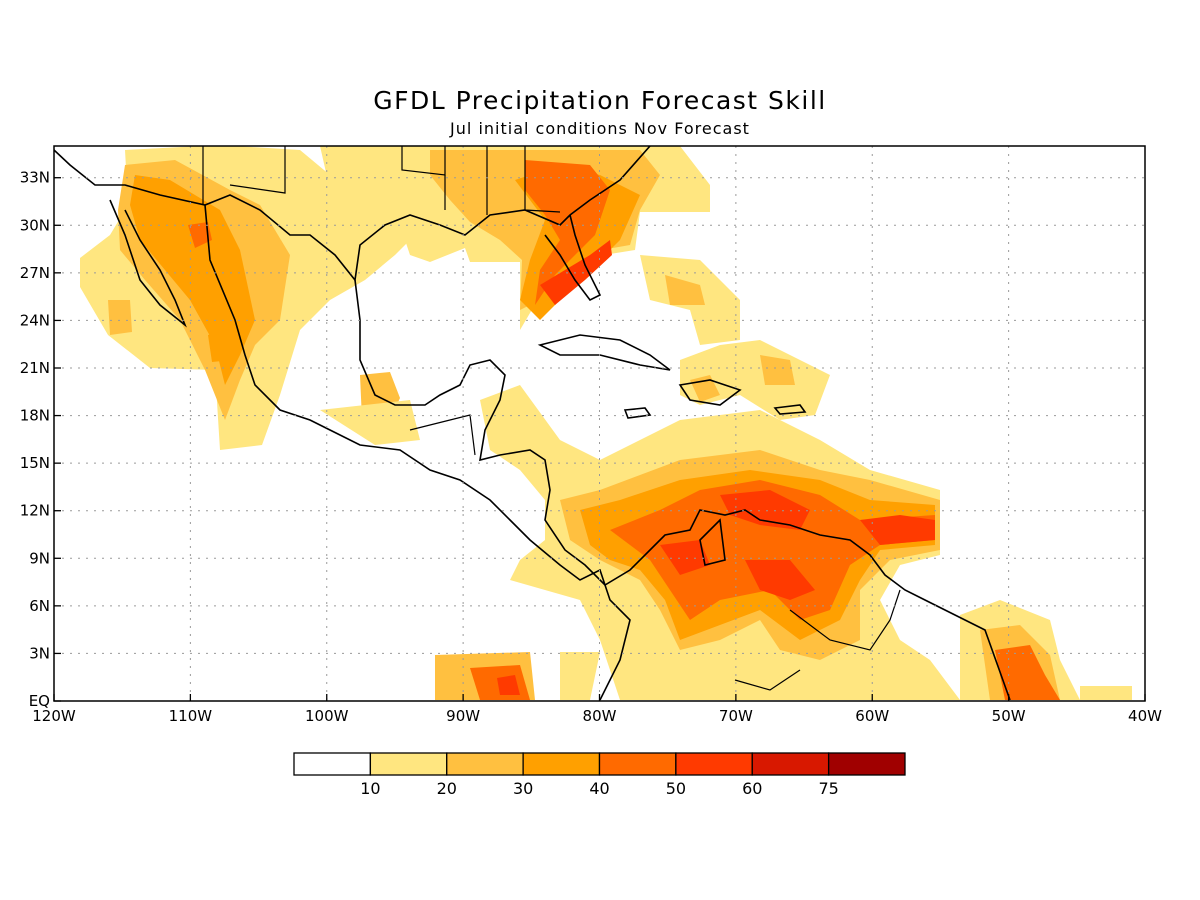  What do you see at coordinates (35, 368) in the screenshot?
I see `lat-tick-label: 21N` at bounding box center [35, 368].